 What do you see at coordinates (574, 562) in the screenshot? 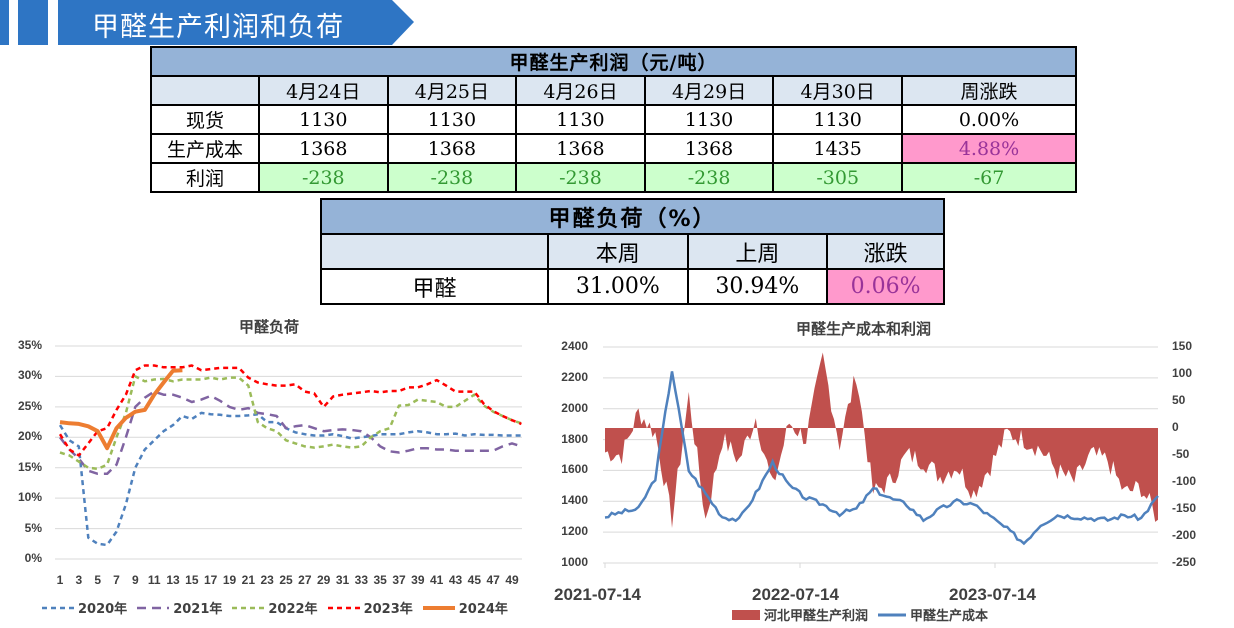
I see `axis-tick-label: 1000` at bounding box center [574, 562].